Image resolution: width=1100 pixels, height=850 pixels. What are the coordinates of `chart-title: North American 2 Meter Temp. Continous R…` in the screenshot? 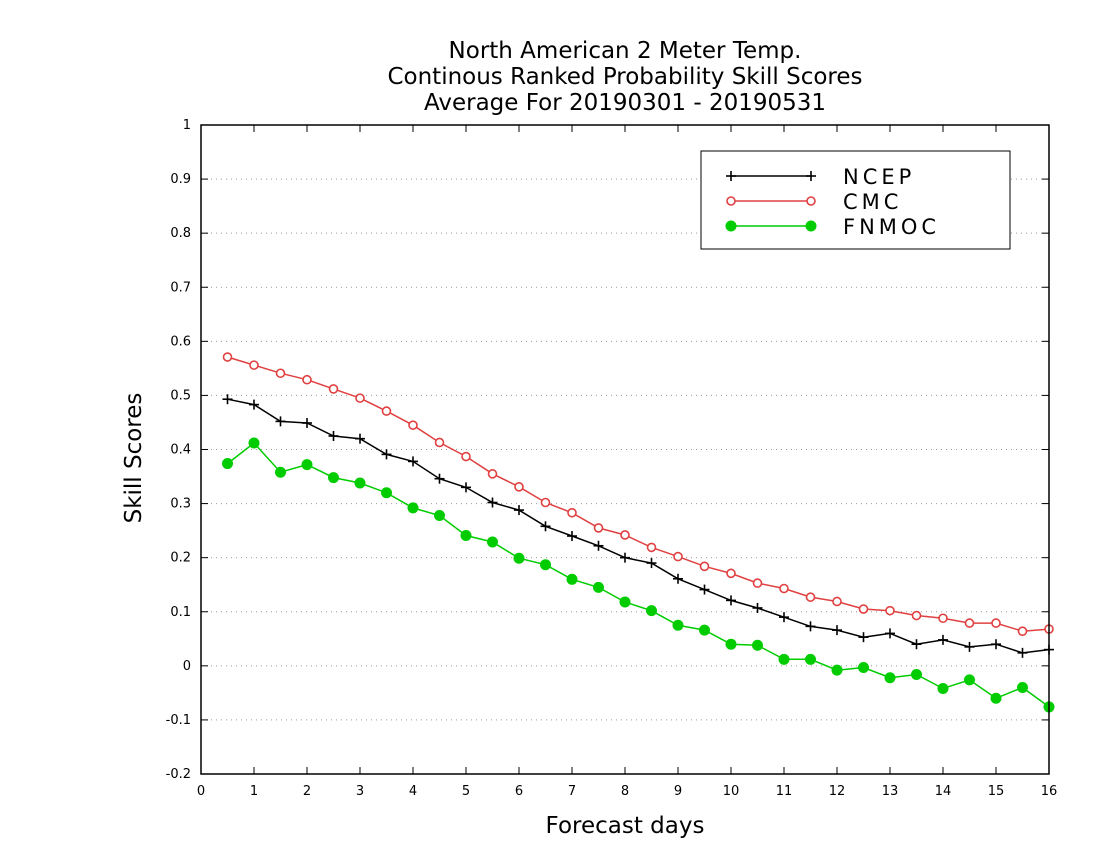 It's located at (624, 77).